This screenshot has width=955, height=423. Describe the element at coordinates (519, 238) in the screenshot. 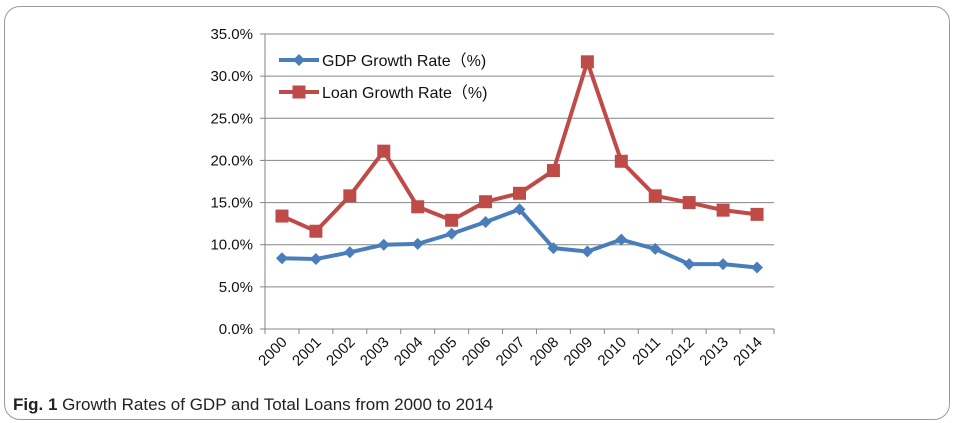

I see `series-line` at that location.